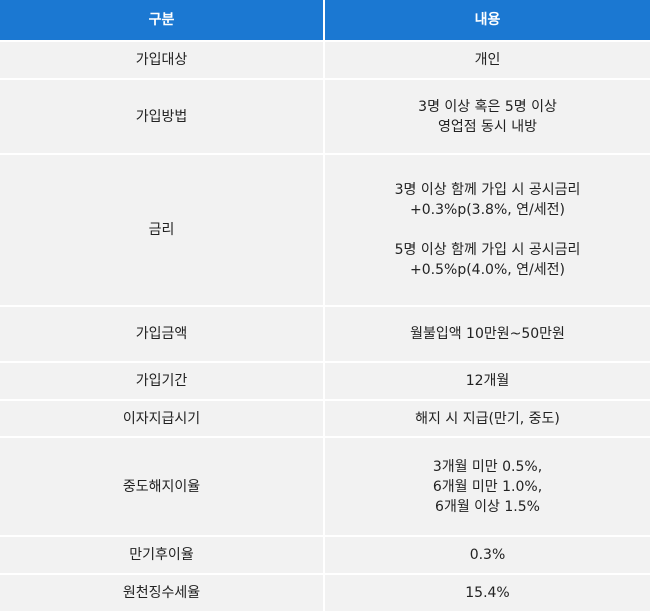 The image size is (650, 613). What do you see at coordinates (162, 556) in the screenshot?
I see `row-label: 만기후이율` at bounding box center [162, 556].